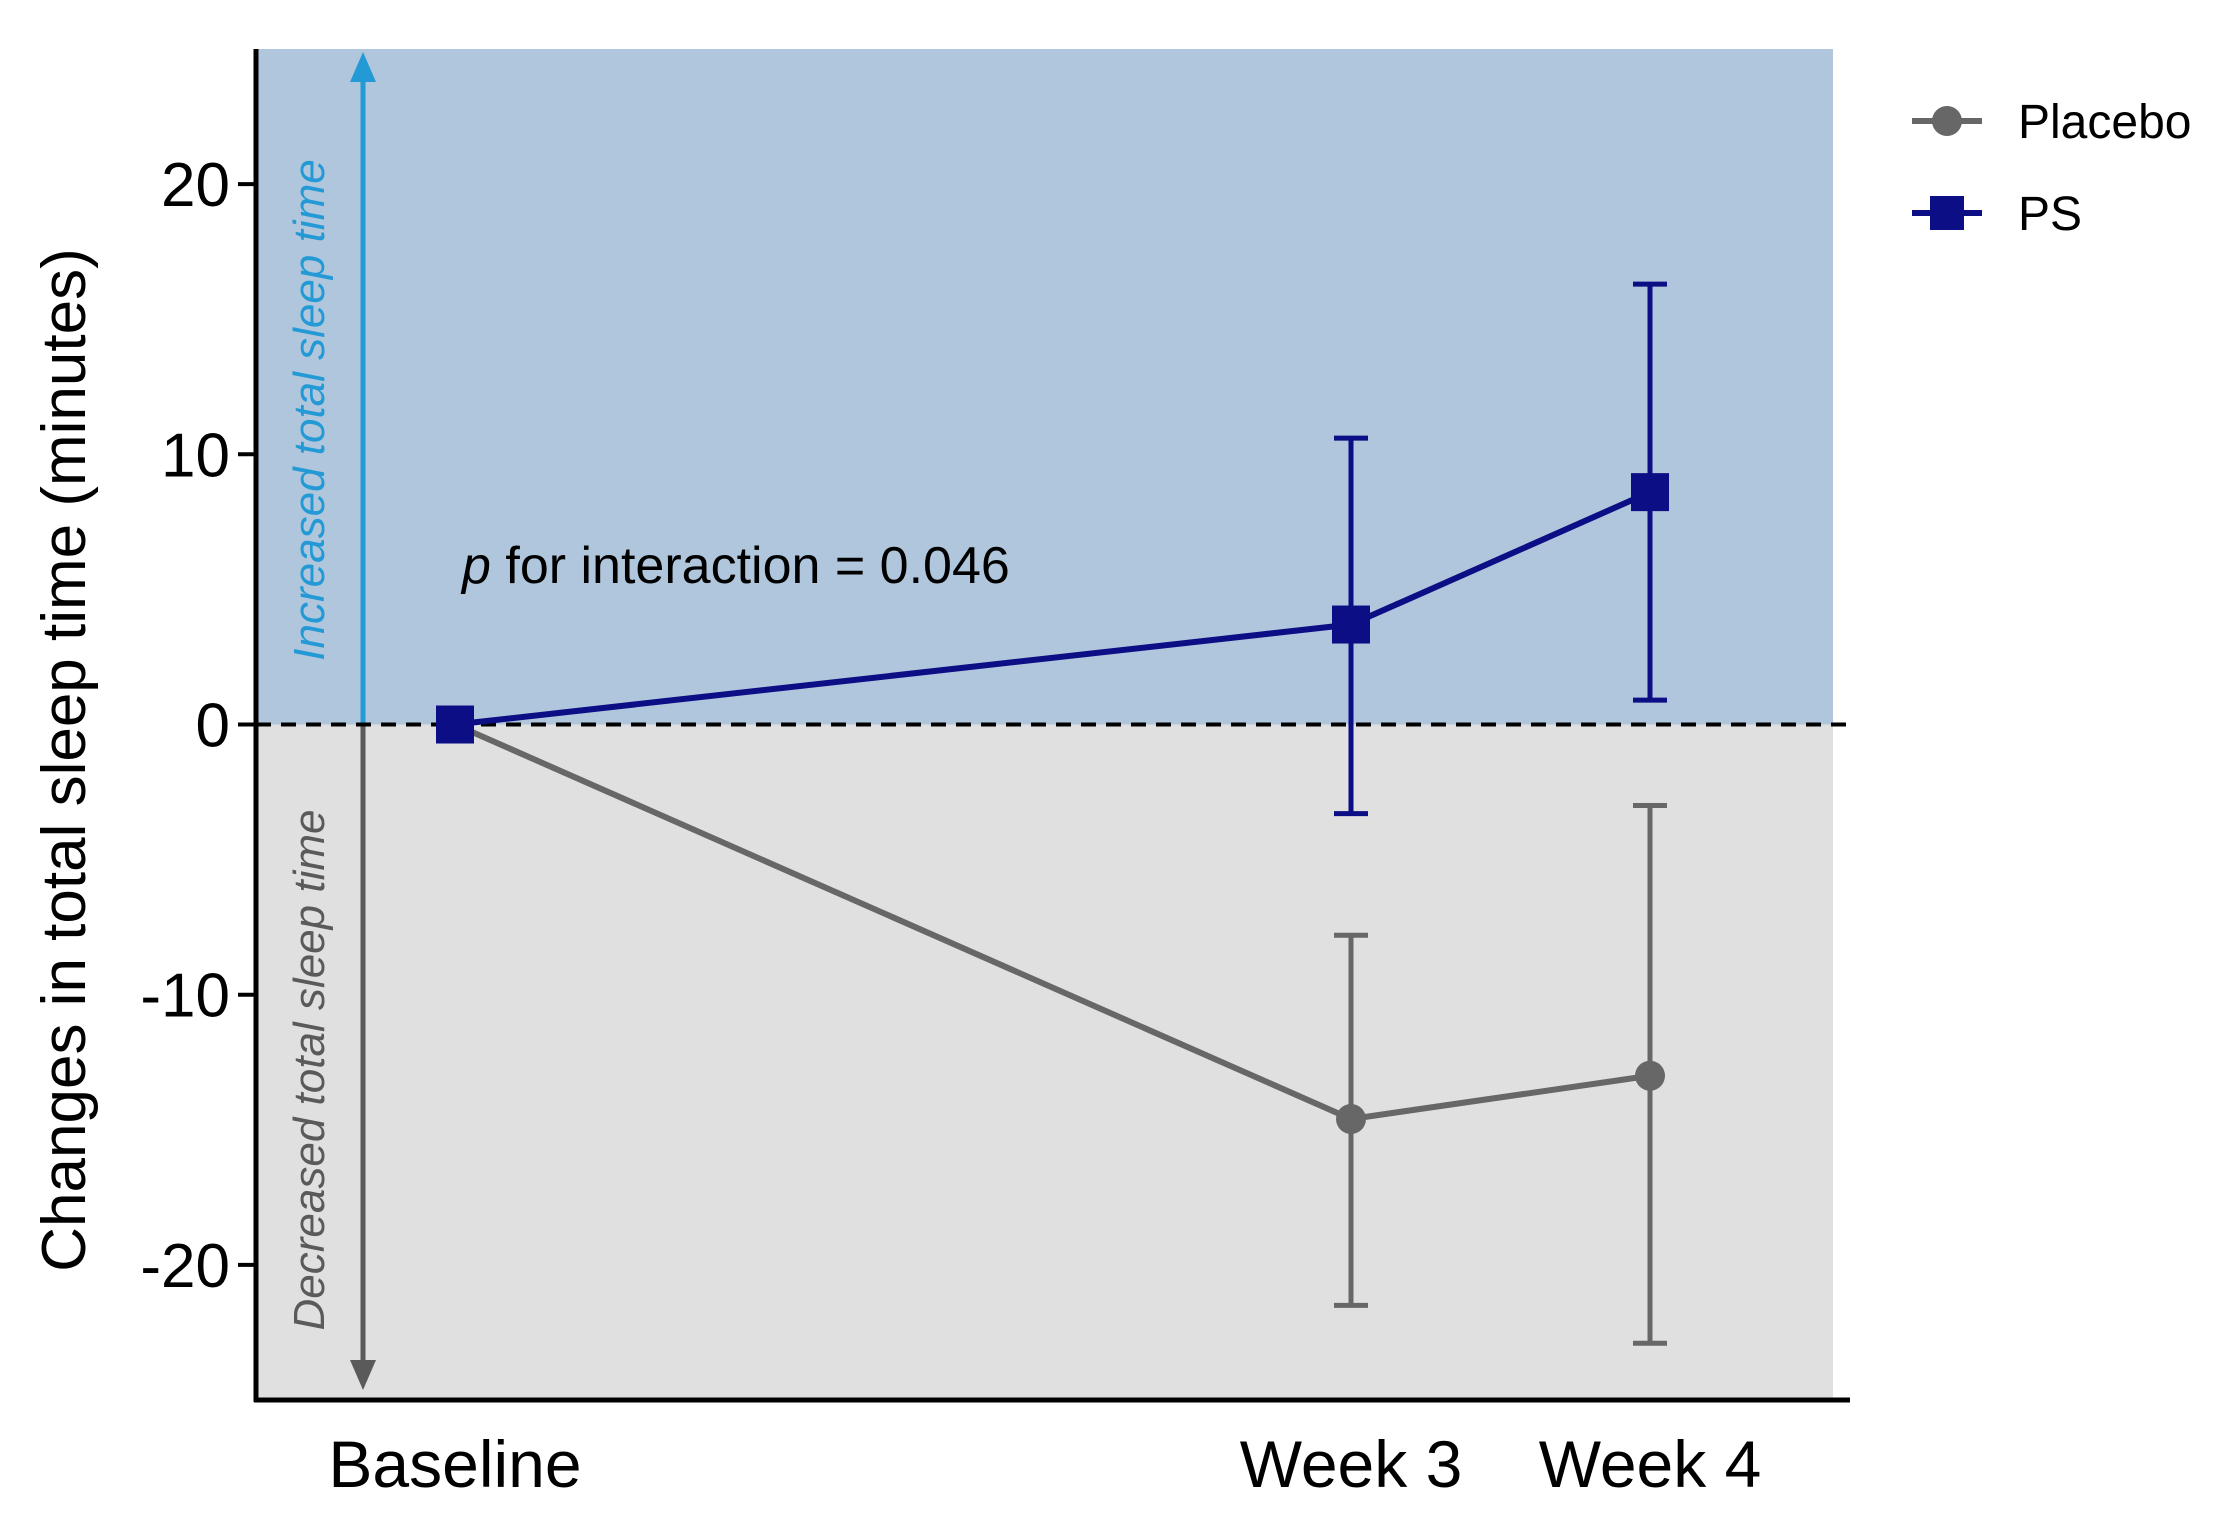  What do you see at coordinates (2104, 122) in the screenshot?
I see `legend-label: Placebo` at bounding box center [2104, 122].